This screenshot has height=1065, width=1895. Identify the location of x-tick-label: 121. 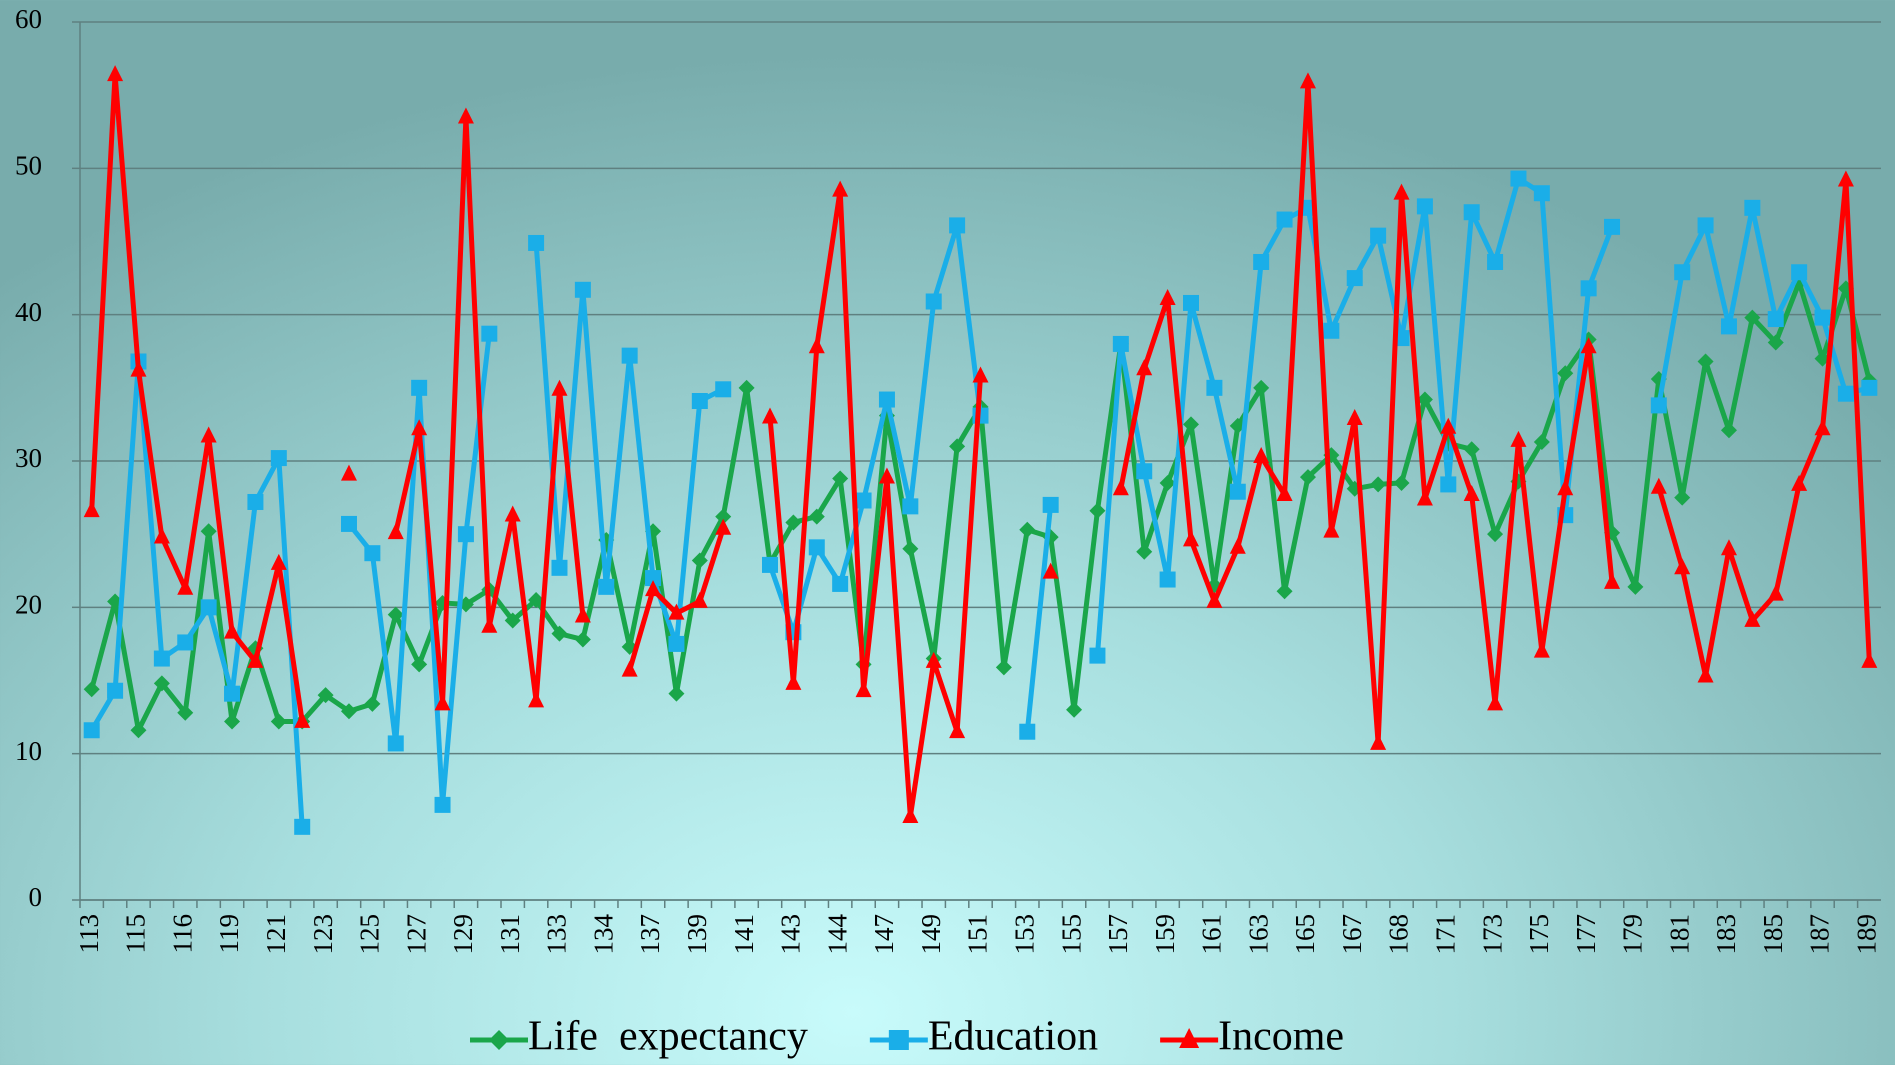
(276, 934).